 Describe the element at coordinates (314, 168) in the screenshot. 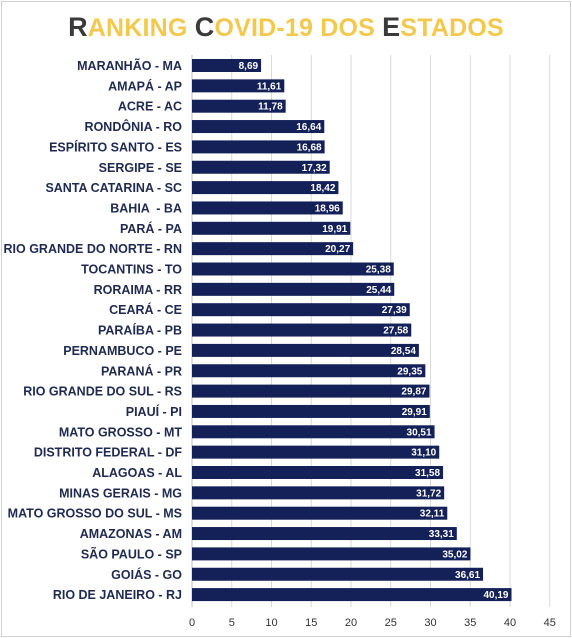

I see `data-label: 17,32` at that location.